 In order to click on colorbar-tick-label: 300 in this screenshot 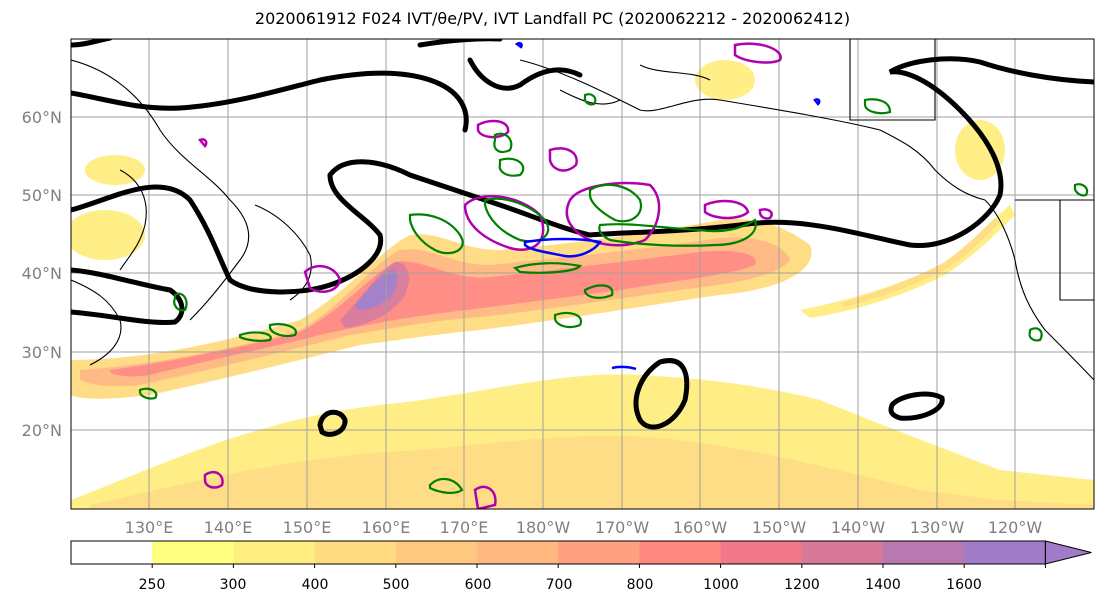, I will do `click(233, 585)`.